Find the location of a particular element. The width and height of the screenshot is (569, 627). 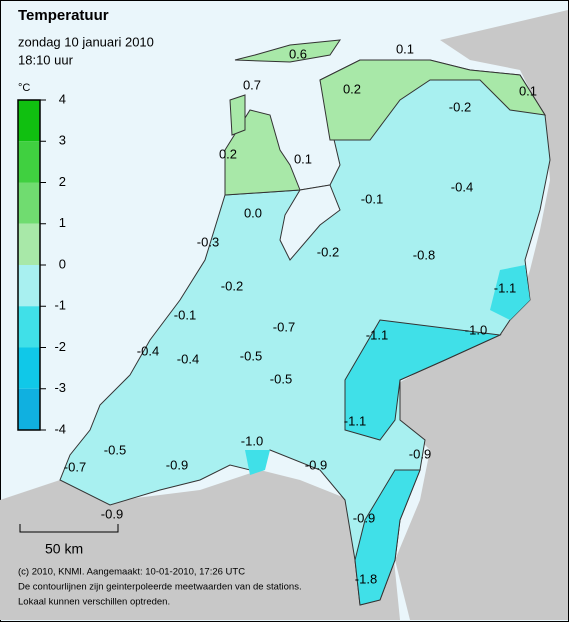

legend-label: 2 is located at coordinates (62, 181).